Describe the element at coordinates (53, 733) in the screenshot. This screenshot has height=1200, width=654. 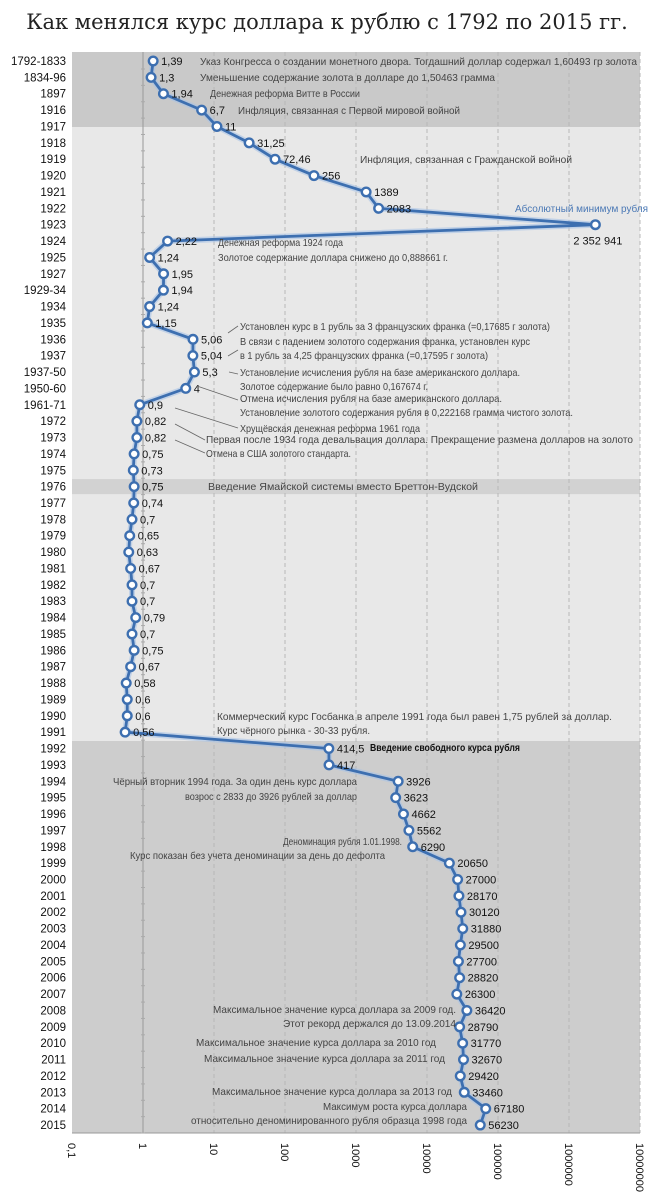
I see `category-label: 1991` at that location.